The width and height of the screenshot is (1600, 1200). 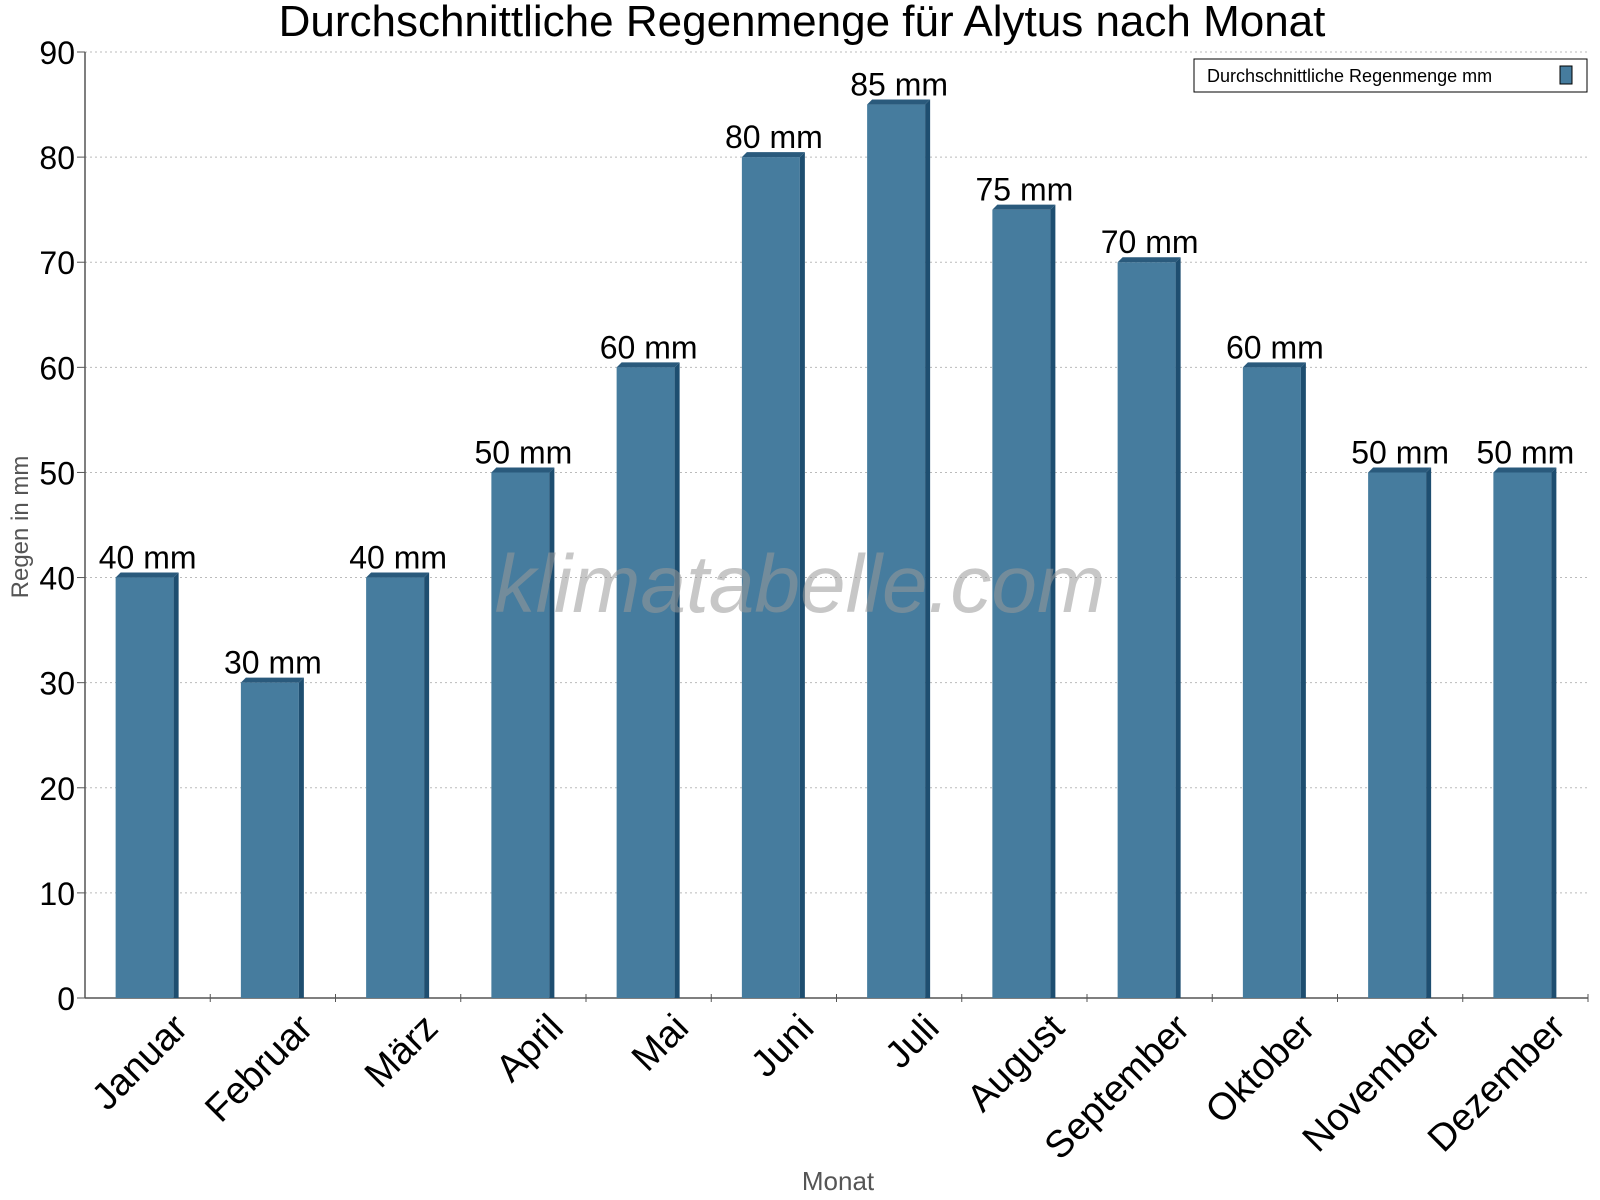 What do you see at coordinates (57, 368) in the screenshot?
I see `y-tick-label: 60` at bounding box center [57, 368].